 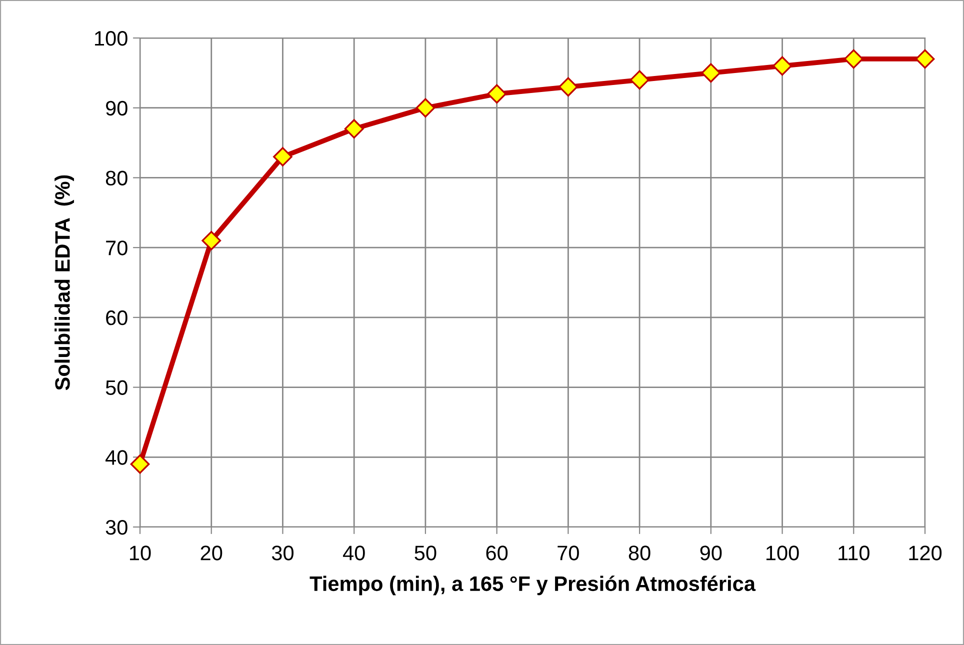 I want to click on x-tick-label: 10, so click(x=140, y=553).